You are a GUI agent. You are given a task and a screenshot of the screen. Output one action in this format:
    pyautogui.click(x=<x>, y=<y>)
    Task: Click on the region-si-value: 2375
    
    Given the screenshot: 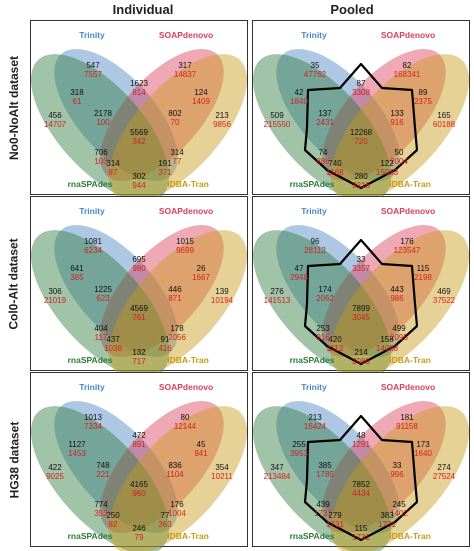 What is the action you would take?
    pyautogui.click(x=423, y=101)
    